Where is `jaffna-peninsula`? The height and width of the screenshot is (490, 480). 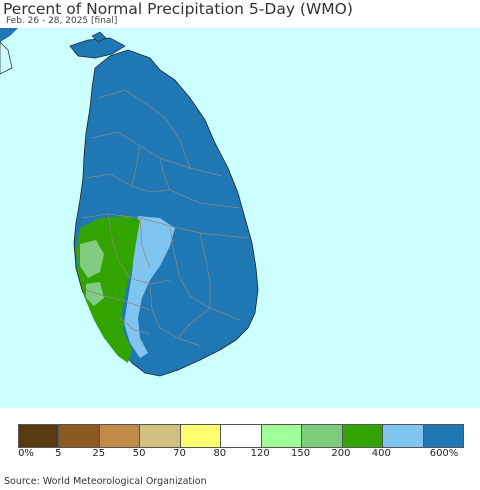 jaffna-peninsula is located at coordinates (97, 48).